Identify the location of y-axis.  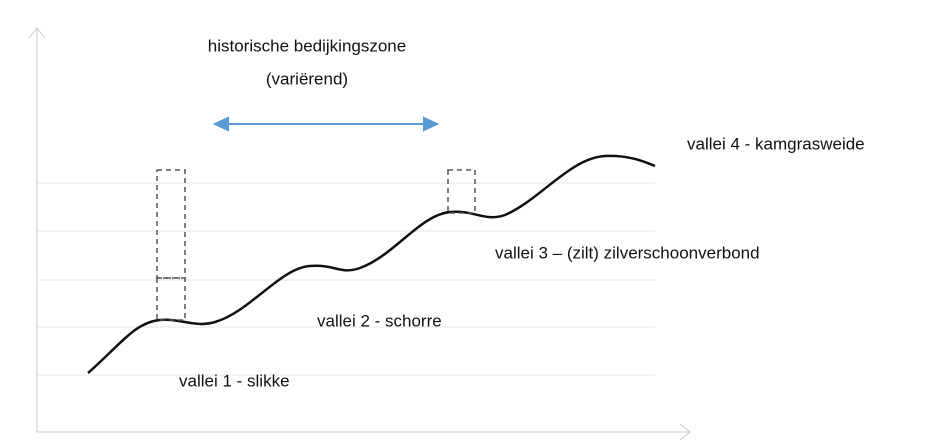
(37, 229).